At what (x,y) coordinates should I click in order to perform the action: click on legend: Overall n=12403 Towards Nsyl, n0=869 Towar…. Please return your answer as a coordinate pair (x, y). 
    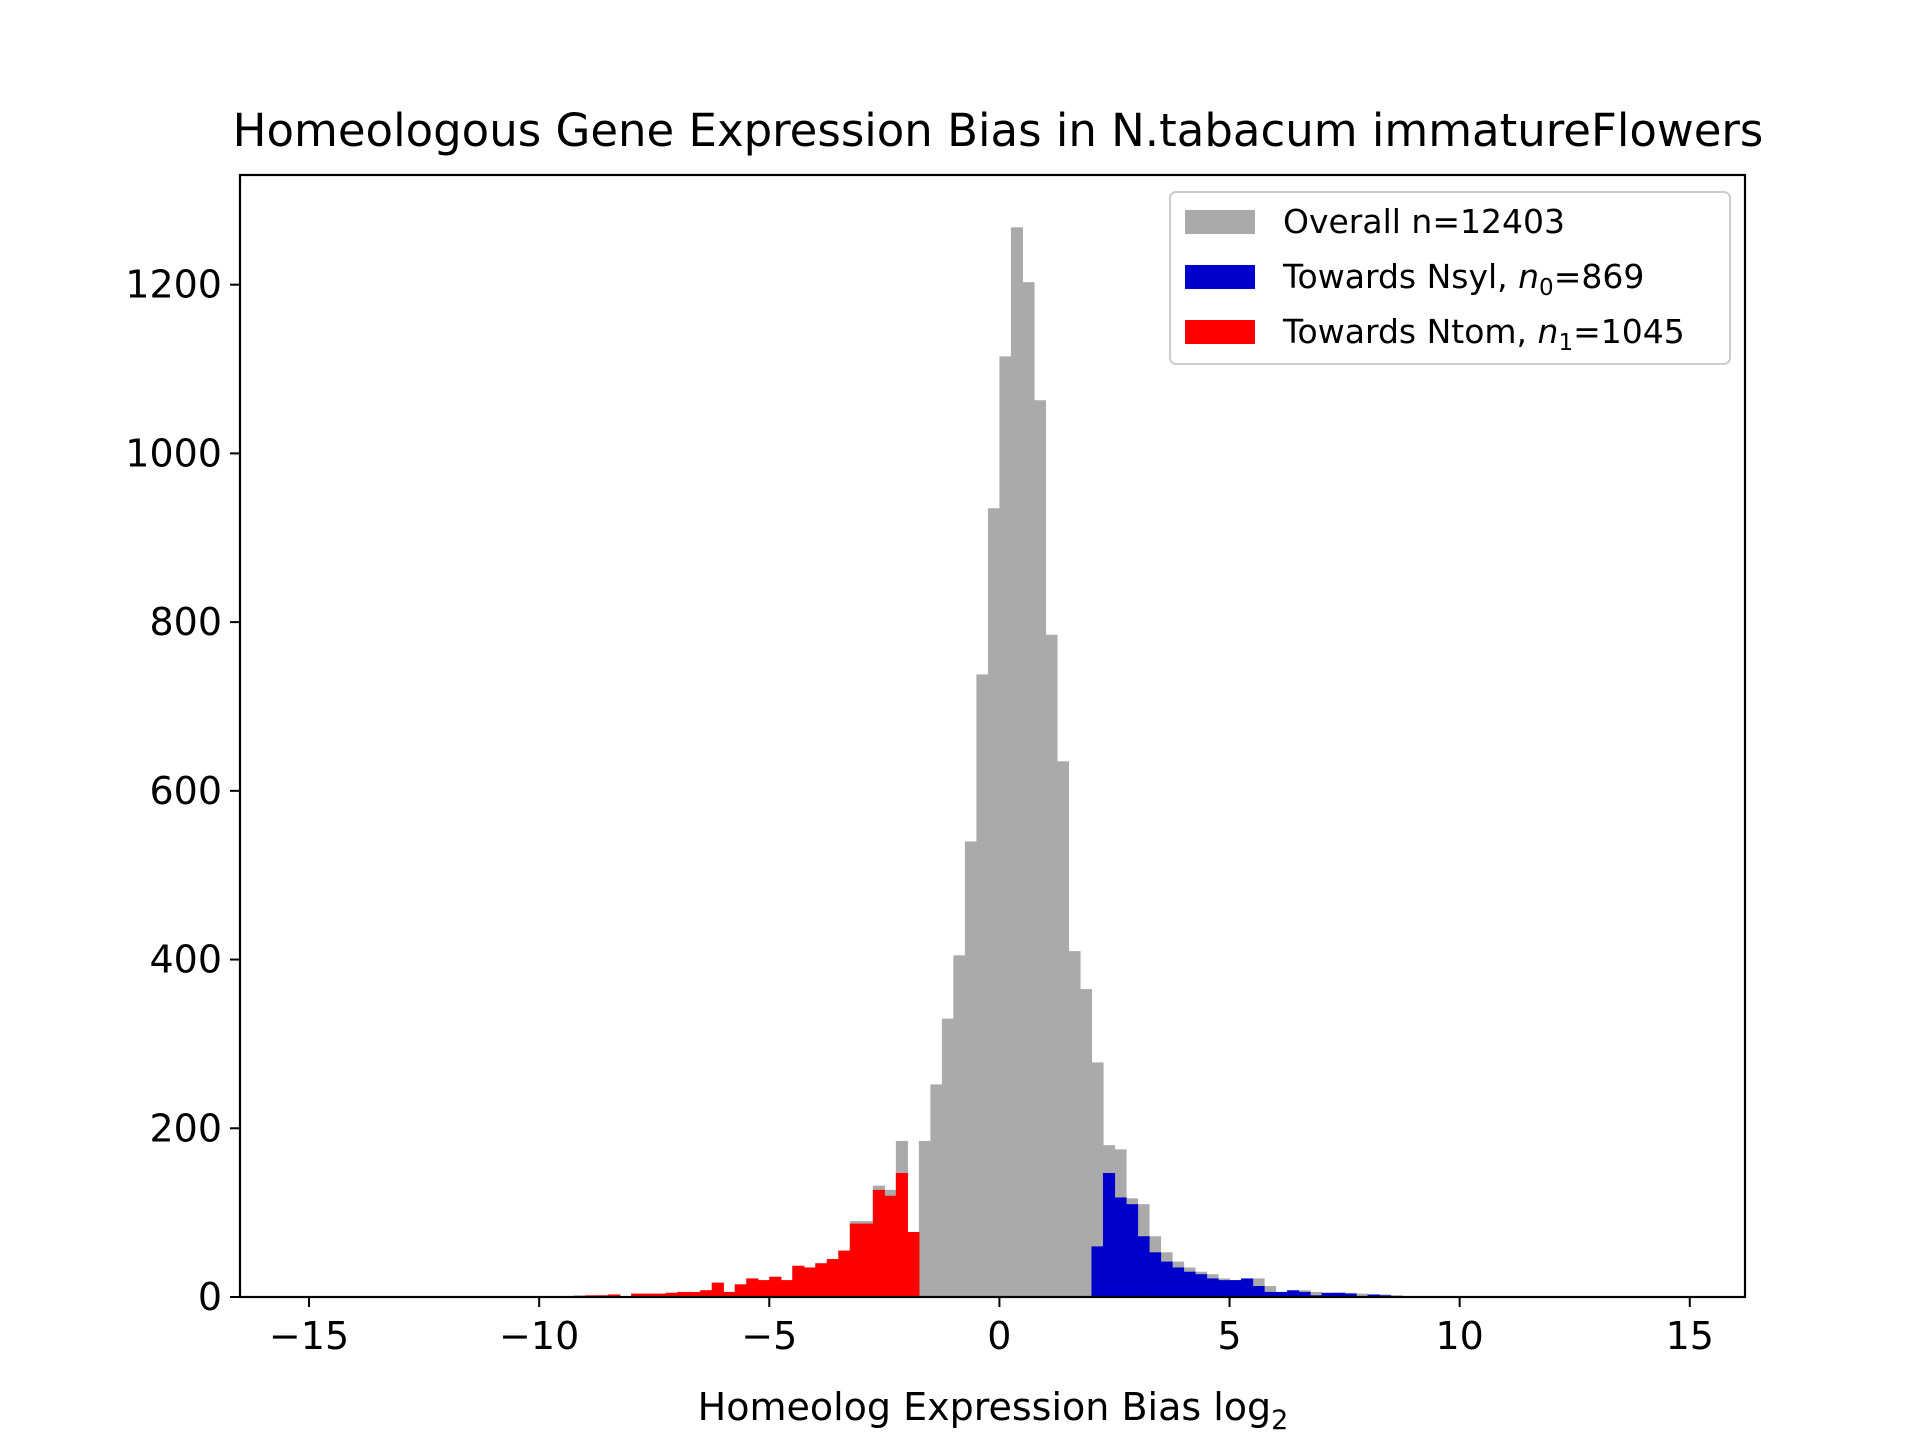
    Looking at the image, I should click on (1450, 278).